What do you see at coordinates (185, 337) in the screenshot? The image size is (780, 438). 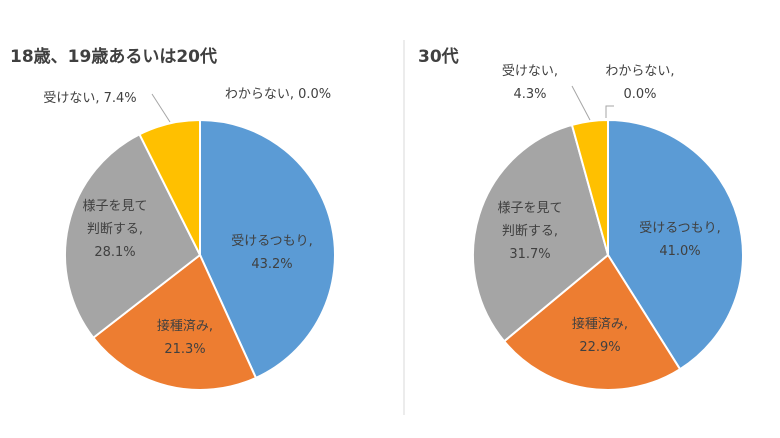 I see `slice-label: 接種済み, 21.3%` at bounding box center [185, 337].